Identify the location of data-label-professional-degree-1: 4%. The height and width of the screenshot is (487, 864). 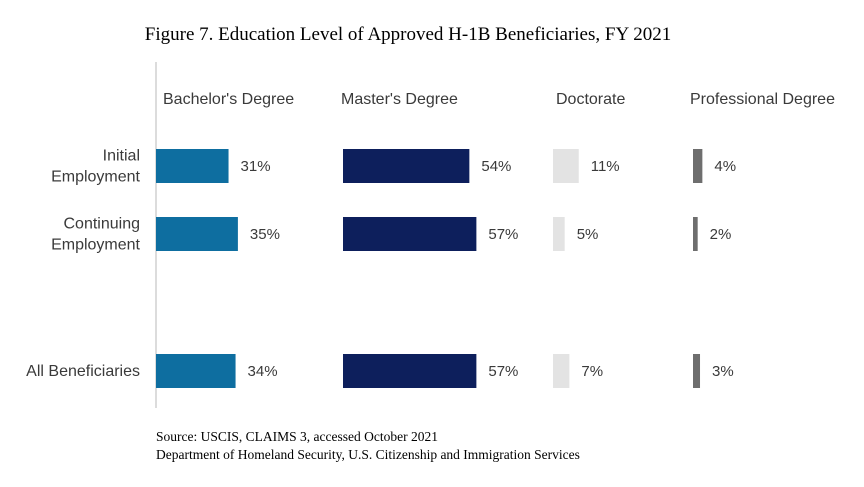
(725, 166).